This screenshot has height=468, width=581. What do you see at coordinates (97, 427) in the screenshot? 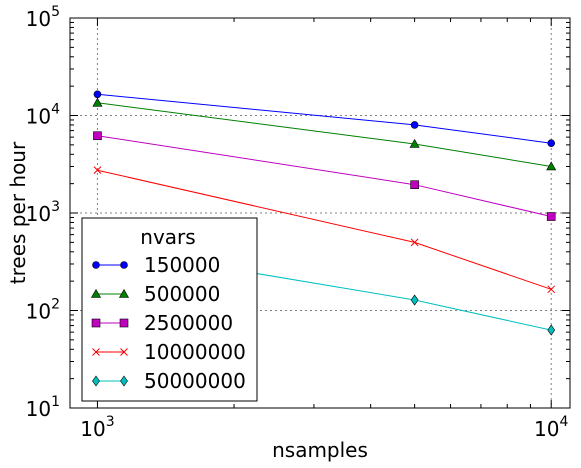
I see `x-tick-label: 10³` at bounding box center [97, 427].